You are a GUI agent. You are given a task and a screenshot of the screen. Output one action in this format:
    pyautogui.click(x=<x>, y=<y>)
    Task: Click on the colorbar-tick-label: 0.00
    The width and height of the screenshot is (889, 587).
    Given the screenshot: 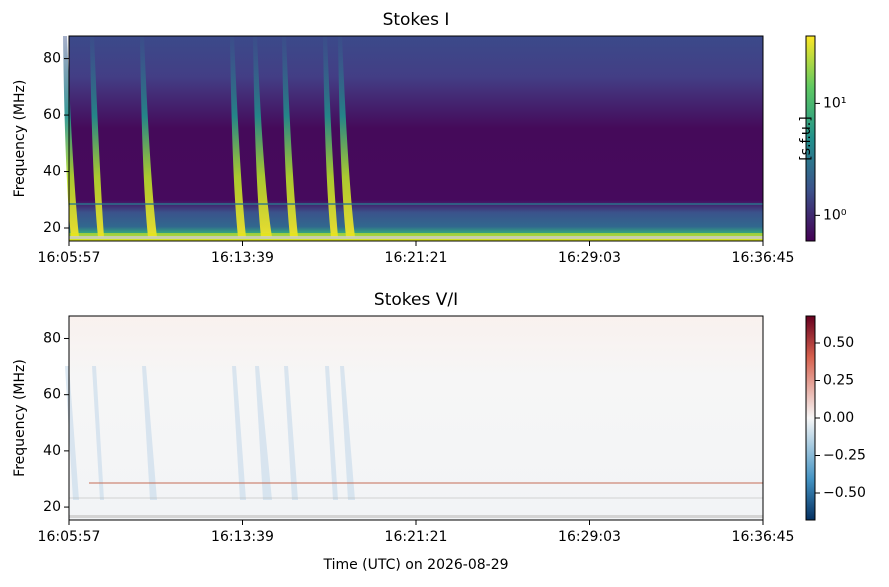 What is the action you would take?
    pyautogui.click(x=838, y=418)
    